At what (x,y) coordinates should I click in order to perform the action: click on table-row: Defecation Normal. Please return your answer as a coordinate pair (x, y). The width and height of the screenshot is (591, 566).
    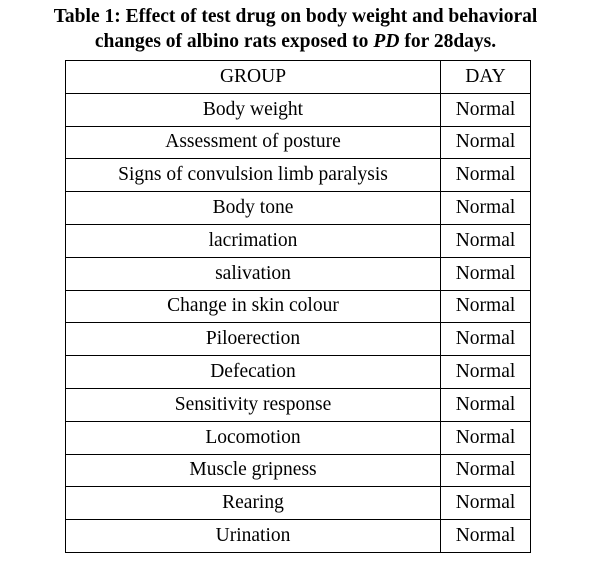
    Looking at the image, I should click on (298, 372).